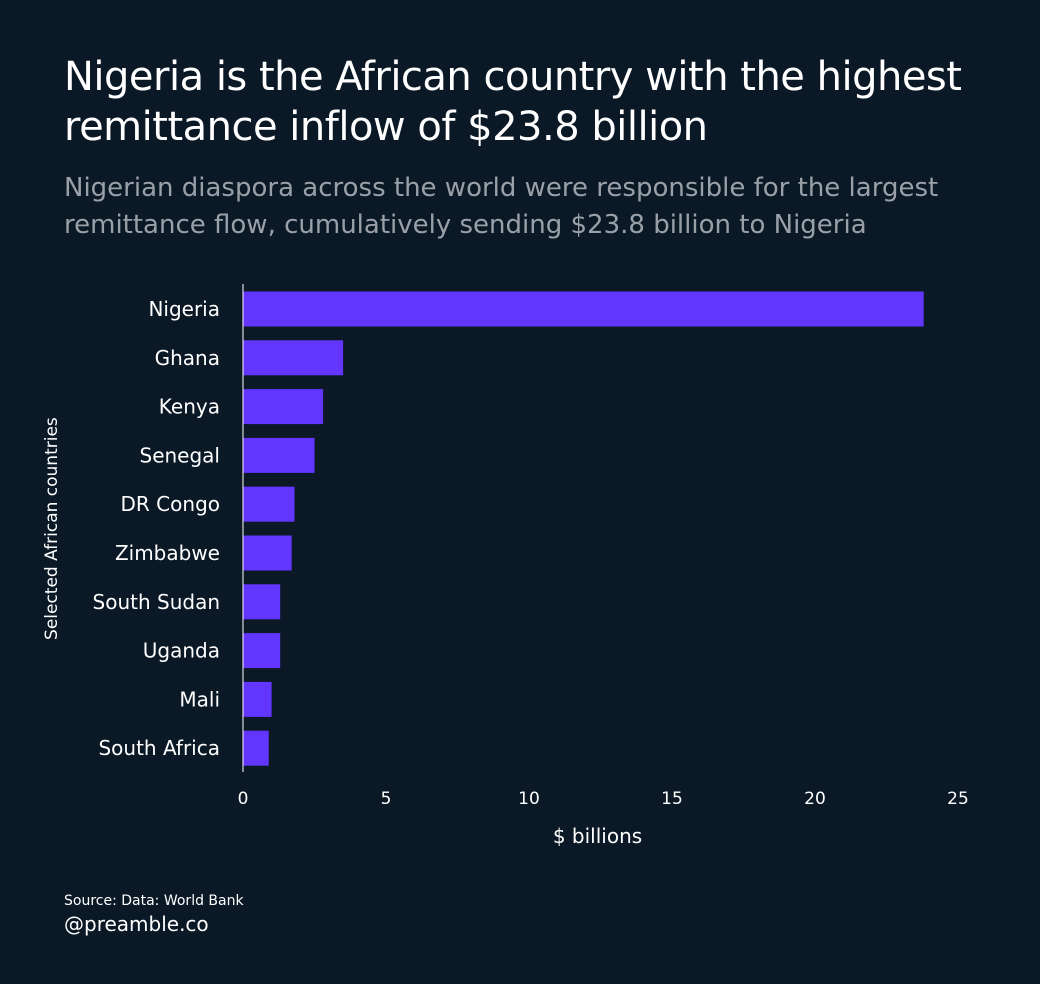 The width and height of the screenshot is (1040, 984). What do you see at coordinates (293, 358) in the screenshot?
I see `bar-ghana` at bounding box center [293, 358].